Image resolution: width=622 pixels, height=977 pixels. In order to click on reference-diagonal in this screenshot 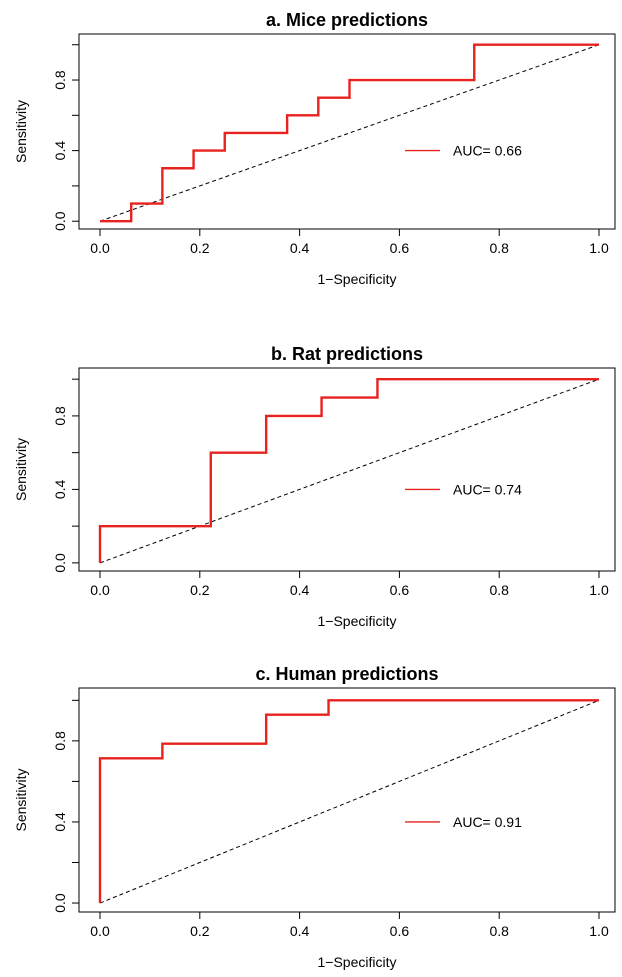, I will do `click(349, 133)`.